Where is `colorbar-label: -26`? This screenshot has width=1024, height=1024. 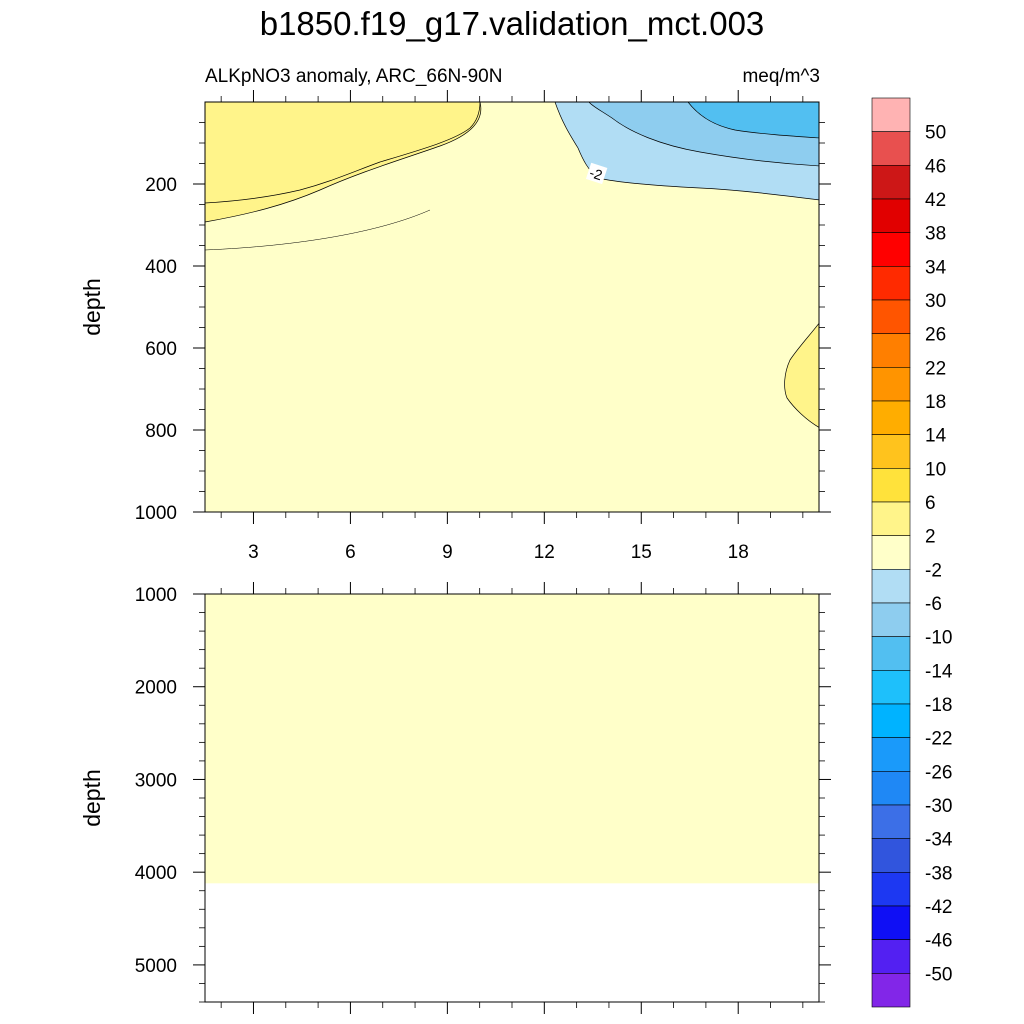 colorbar-label: -26 is located at coordinates (938, 772).